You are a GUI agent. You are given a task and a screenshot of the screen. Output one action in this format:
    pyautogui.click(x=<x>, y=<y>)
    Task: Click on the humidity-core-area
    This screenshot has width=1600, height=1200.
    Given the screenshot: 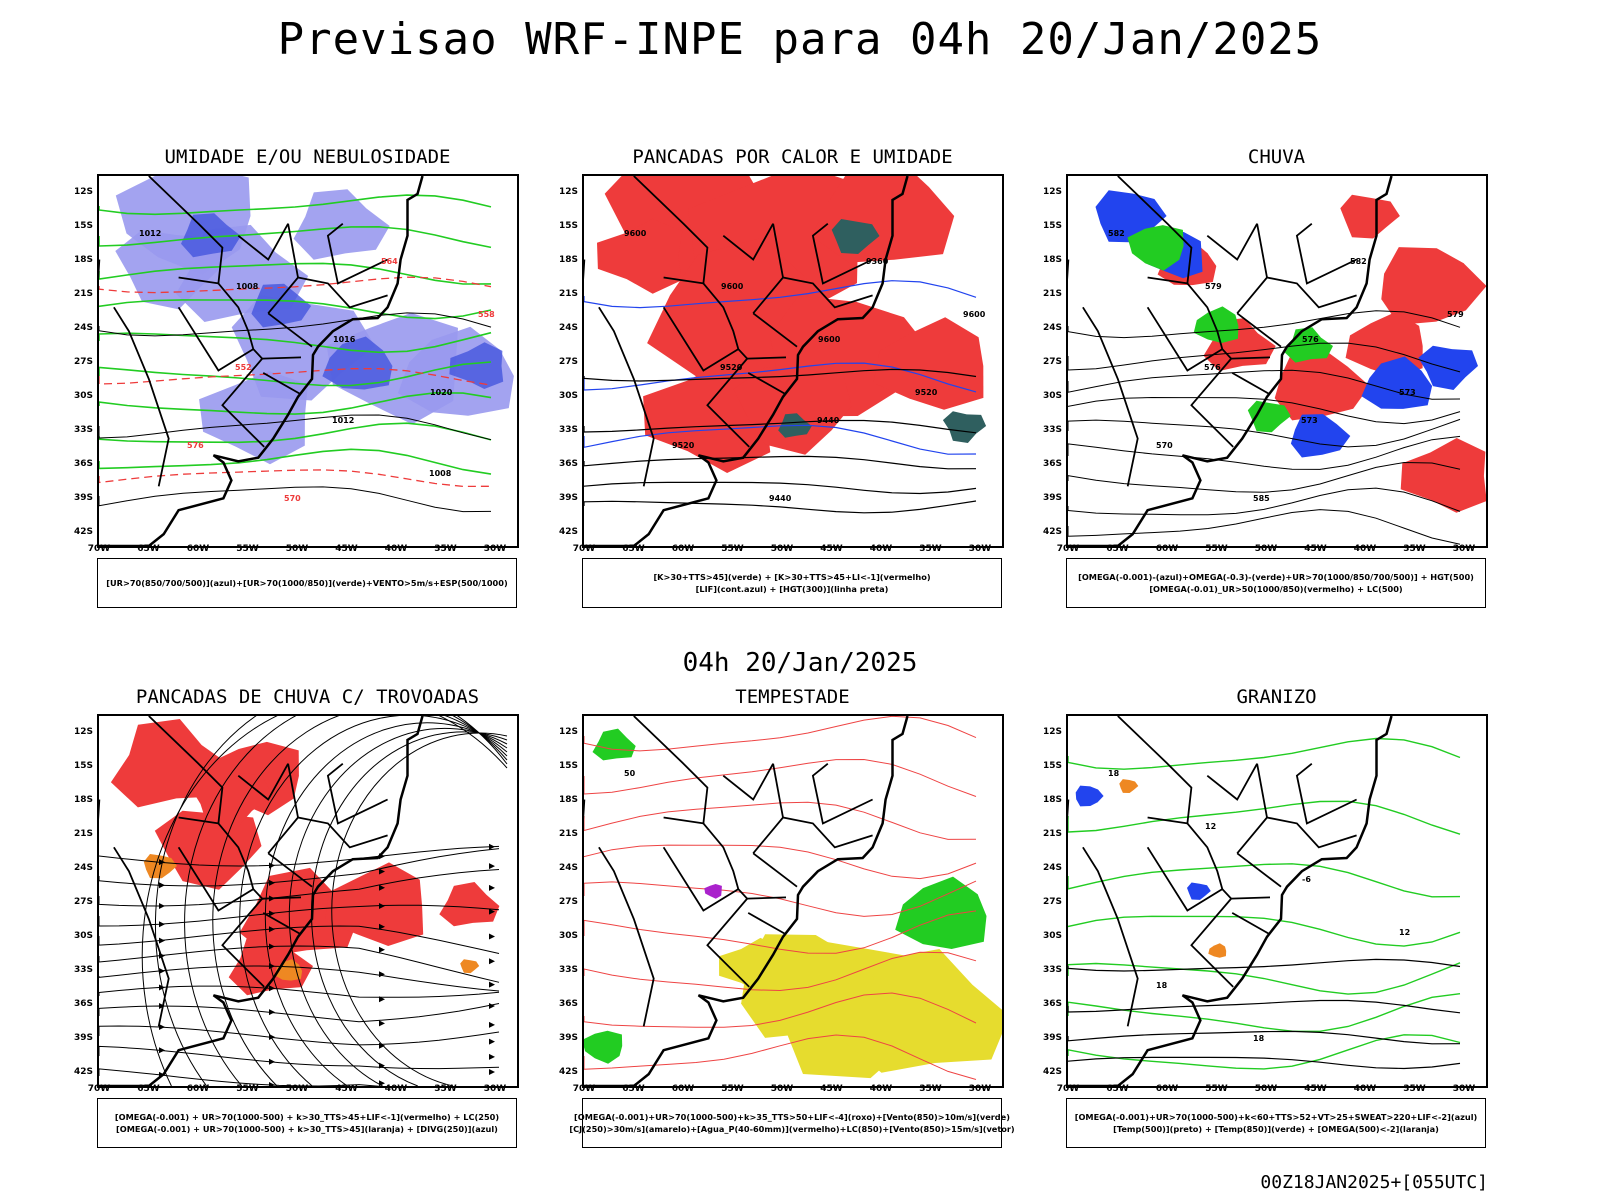 What is the action you would take?
    pyautogui.click(x=476, y=365)
    